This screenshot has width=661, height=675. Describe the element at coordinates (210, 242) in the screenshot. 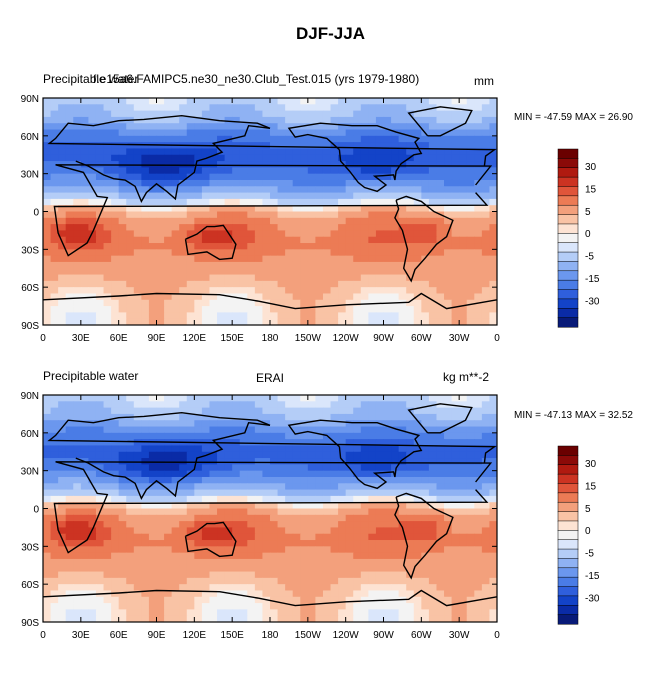

I see `p0-coastline` at that location.